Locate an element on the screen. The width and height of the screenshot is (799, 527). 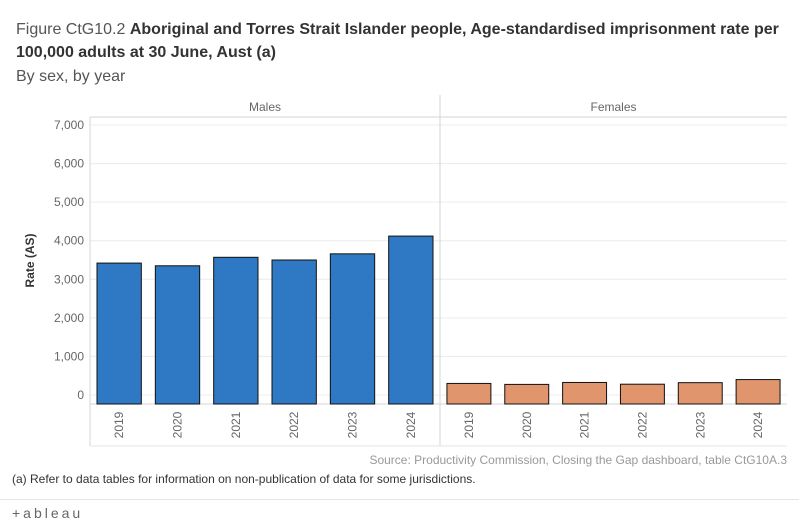
bar-females-2021 is located at coordinates (585, 393).